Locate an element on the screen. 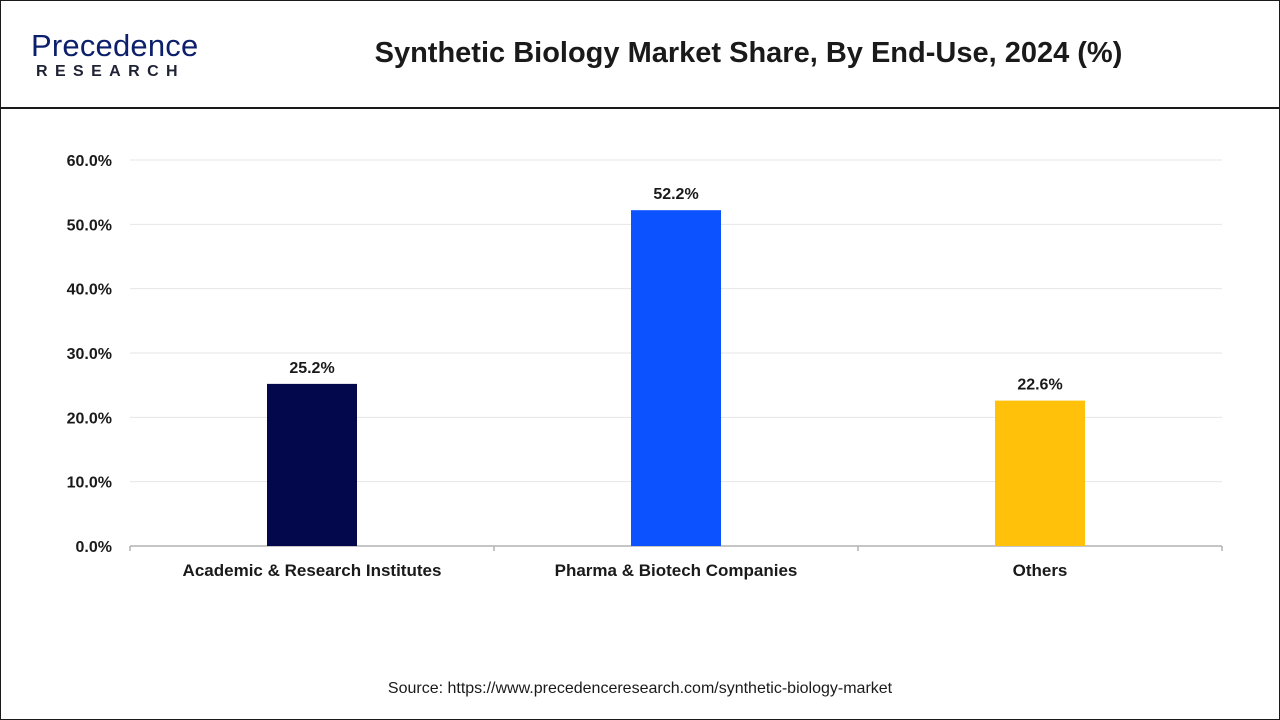 This screenshot has width=1280, height=720. y-tick-label: 60.0% is located at coordinates (89, 161).